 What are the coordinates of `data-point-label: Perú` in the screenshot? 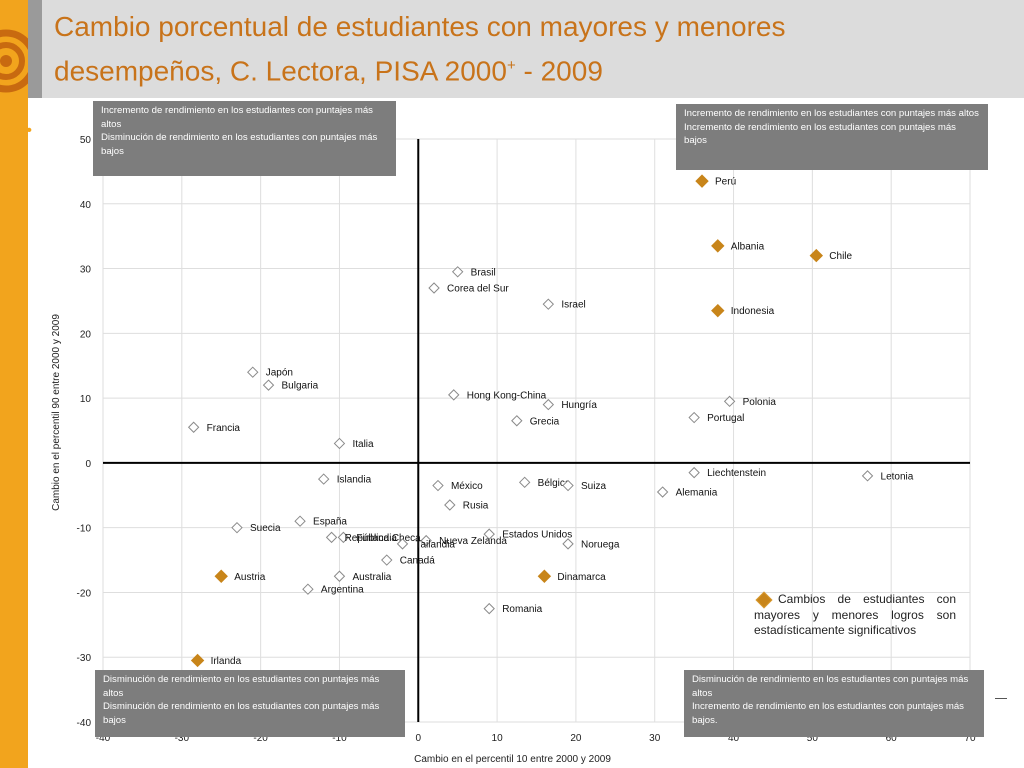 It's located at (725, 182).